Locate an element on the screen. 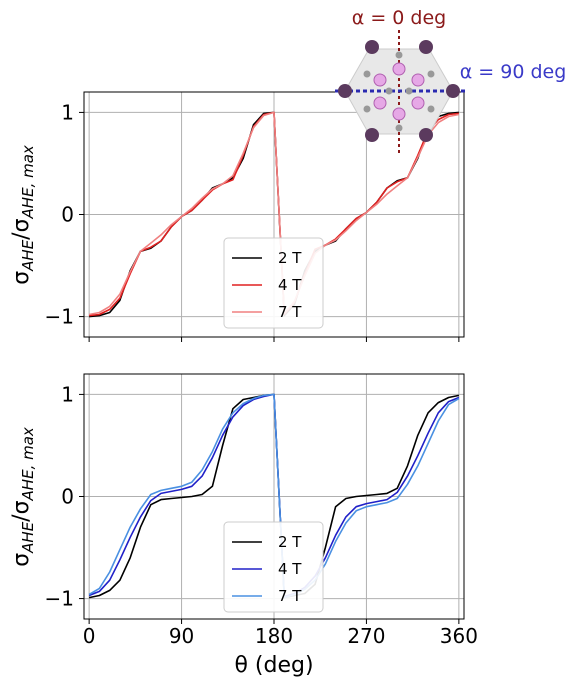 The image size is (576, 683). crystal-structure-inset is located at coordinates (400, 92).